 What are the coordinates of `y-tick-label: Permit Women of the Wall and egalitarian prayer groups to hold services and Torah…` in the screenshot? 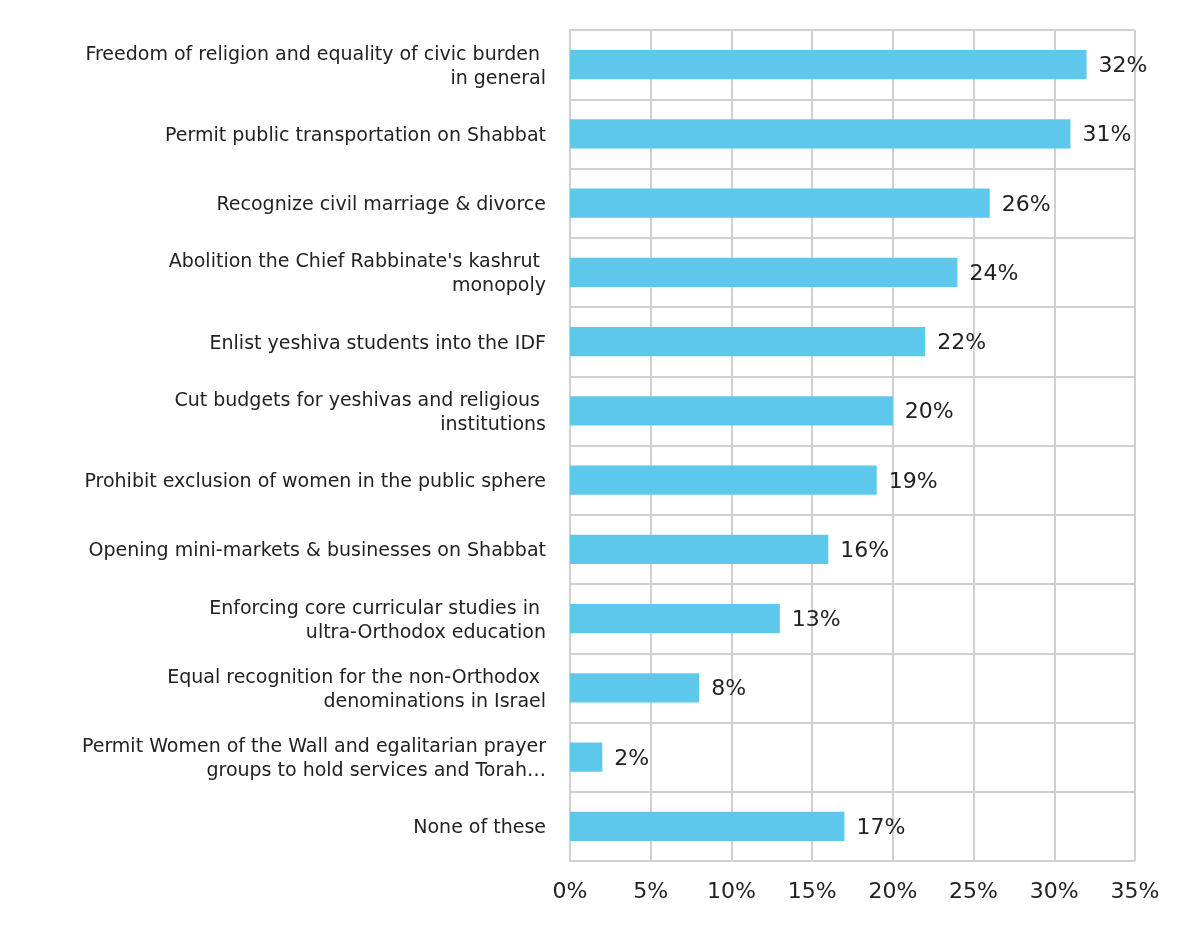 It's located at (314, 757).